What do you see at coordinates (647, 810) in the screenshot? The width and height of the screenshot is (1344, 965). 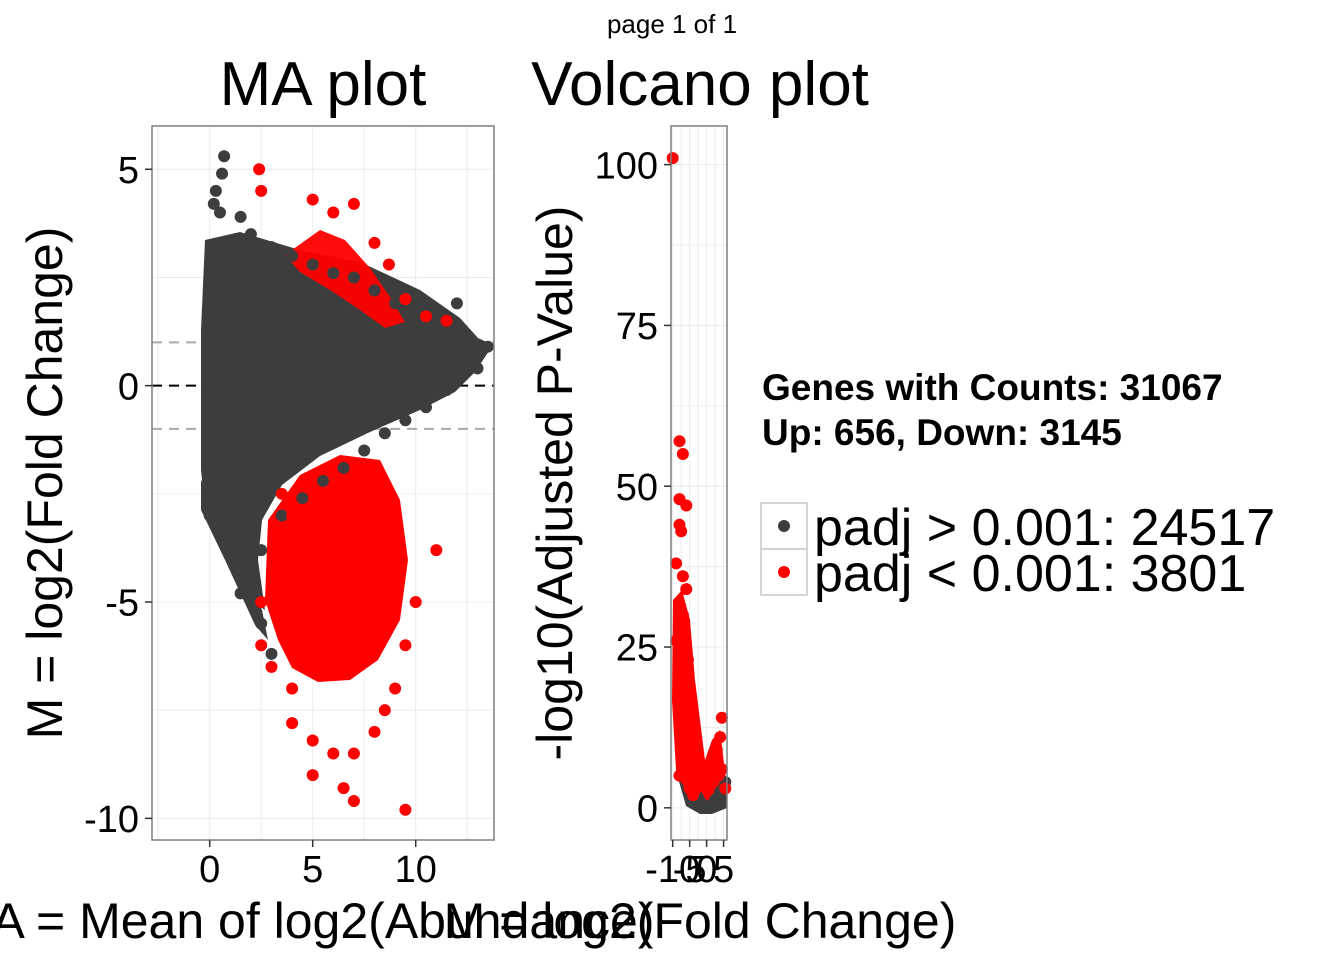 I see `y-tick-label: 0` at bounding box center [647, 810].